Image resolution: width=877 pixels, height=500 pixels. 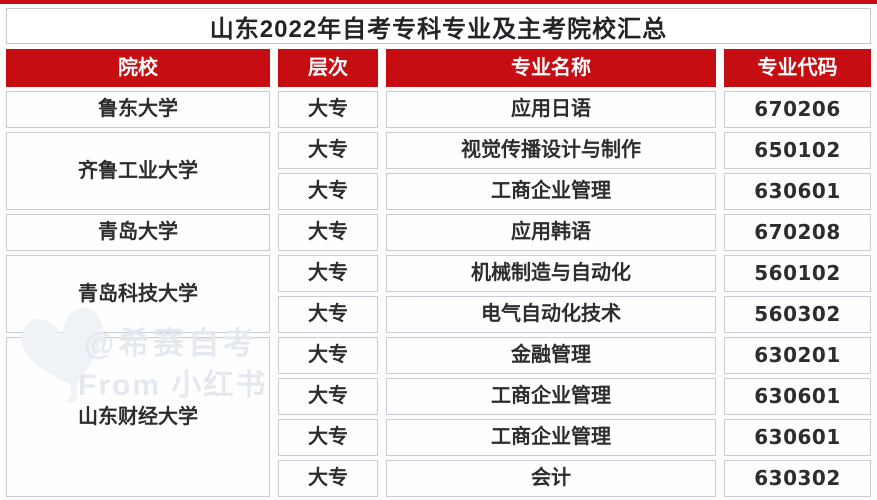 What do you see at coordinates (797, 478) in the screenshot?
I see `code-cell: 630302` at bounding box center [797, 478].